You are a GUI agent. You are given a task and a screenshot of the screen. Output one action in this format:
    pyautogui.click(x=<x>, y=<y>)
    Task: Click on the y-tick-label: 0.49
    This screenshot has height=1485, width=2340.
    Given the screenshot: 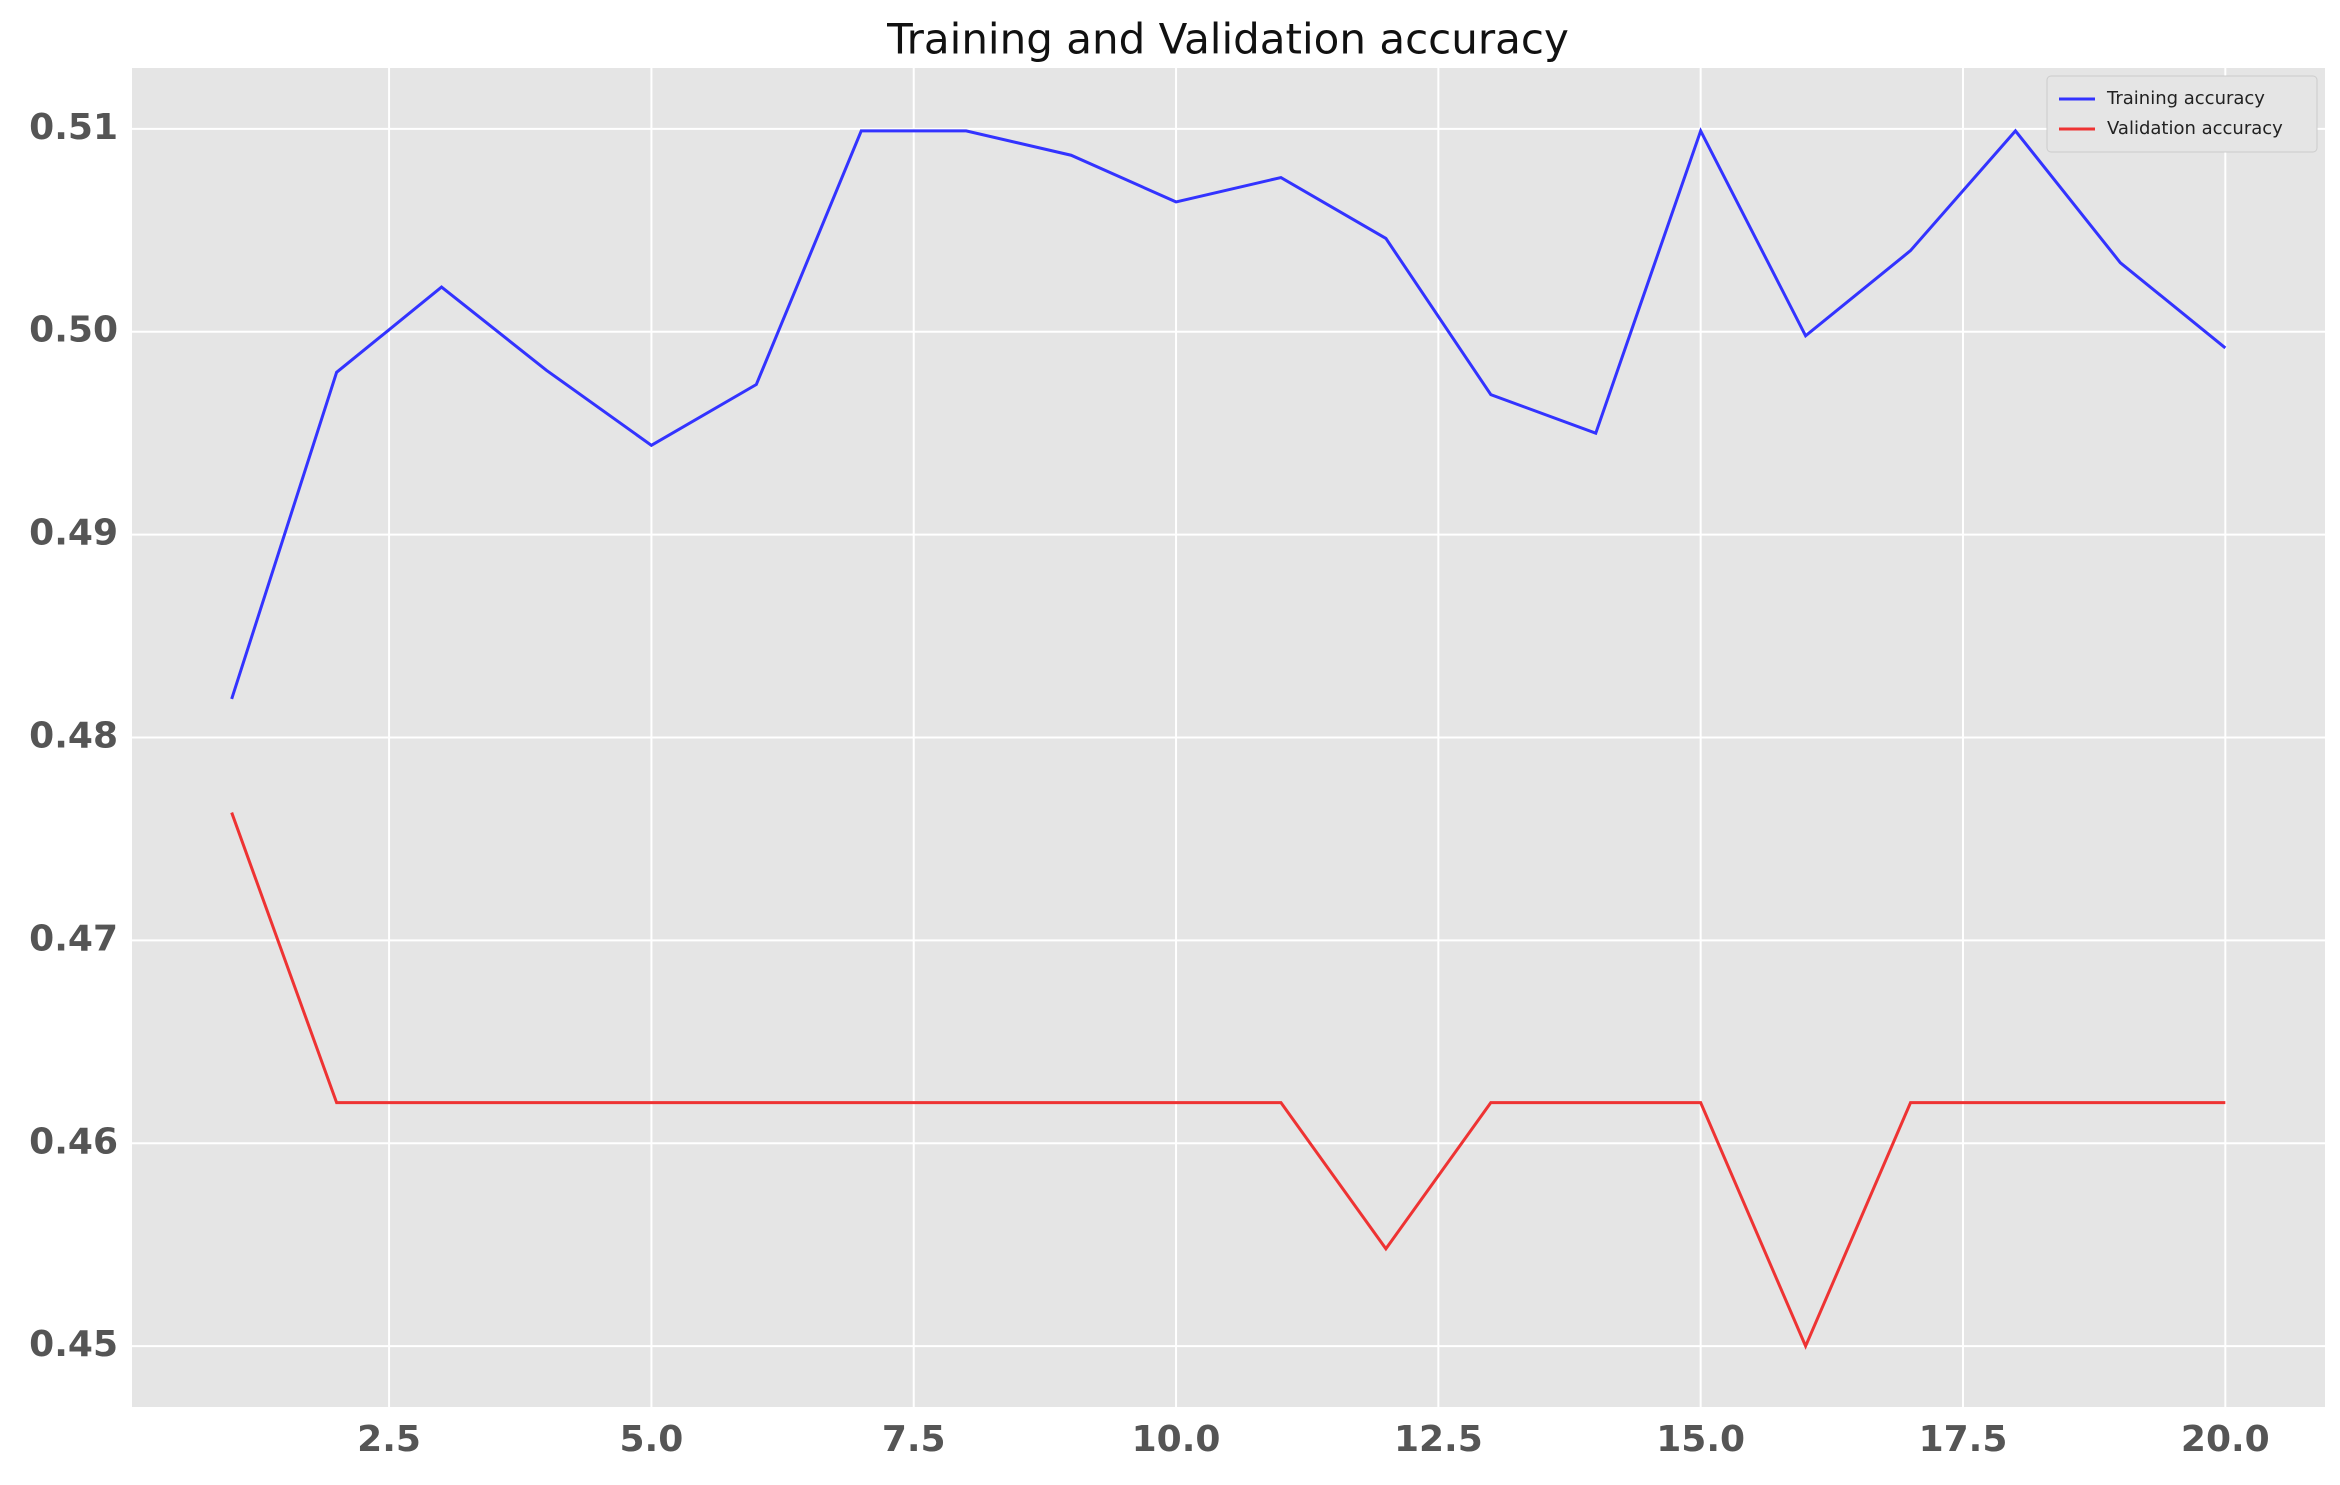 What is the action you would take?
    pyautogui.click(x=73, y=533)
    